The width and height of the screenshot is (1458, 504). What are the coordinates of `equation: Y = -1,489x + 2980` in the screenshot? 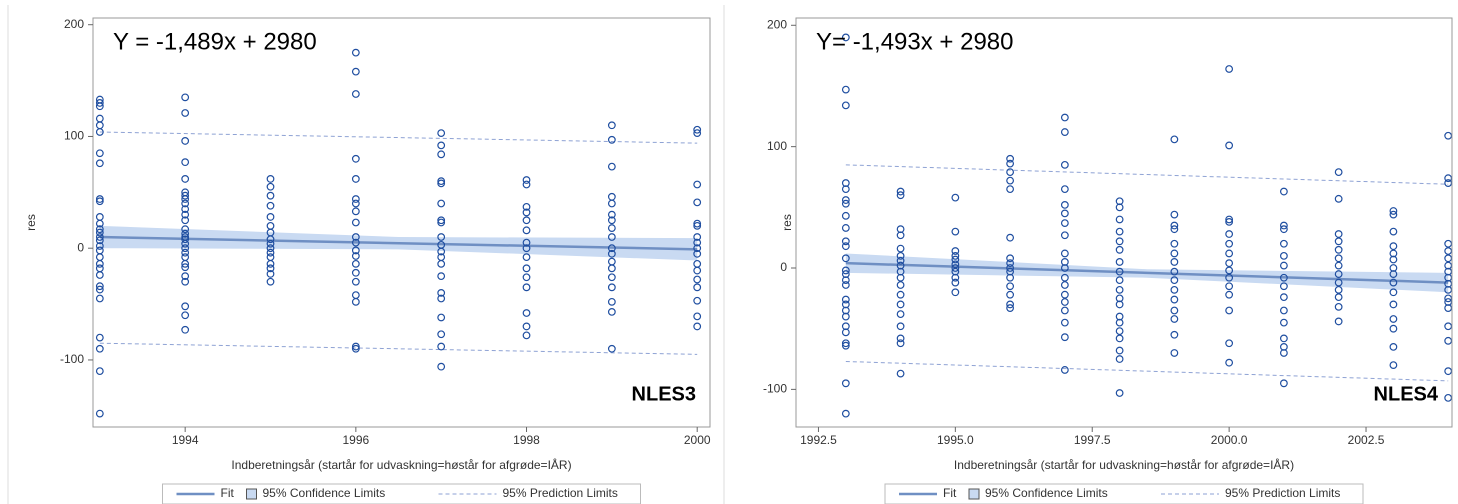 It's located at (215, 41).